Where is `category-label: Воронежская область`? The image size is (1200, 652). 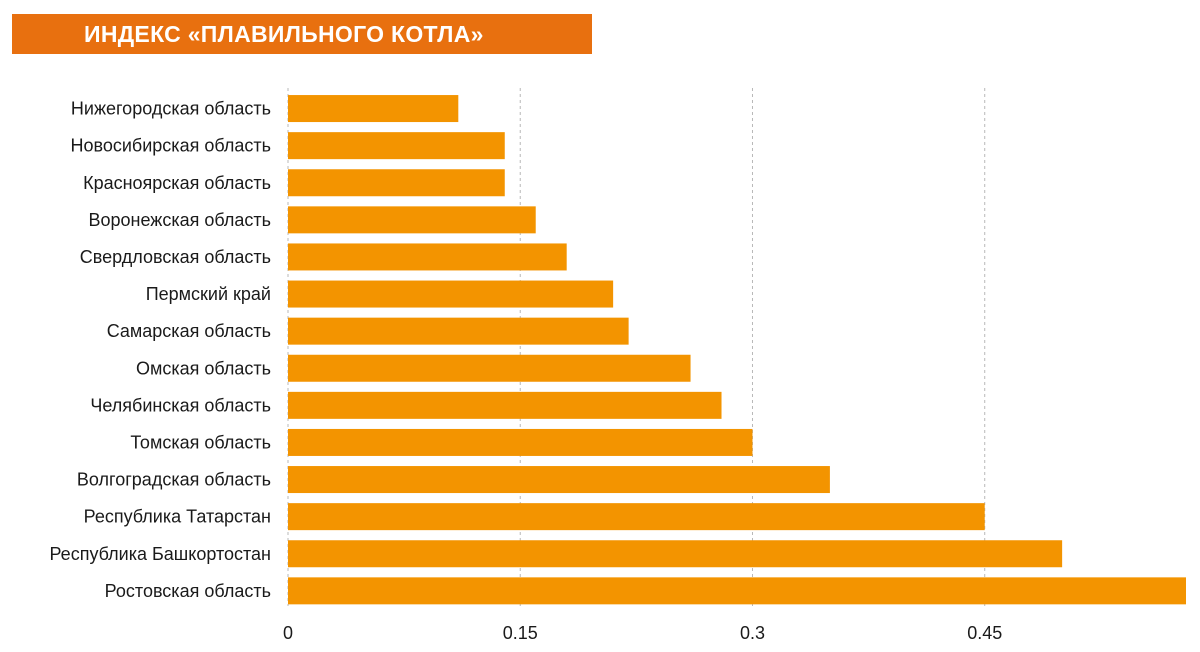 category-label: Воронежская область is located at coordinates (179, 220).